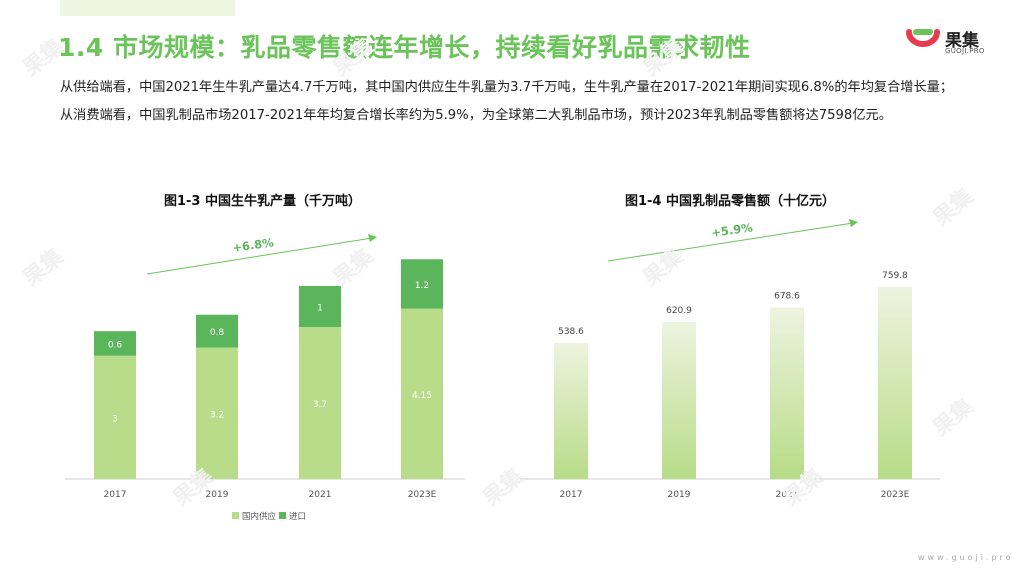 Image resolution: width=1024 pixels, height=576 pixels. What do you see at coordinates (147, 8) in the screenshot?
I see `top-accent-bar` at bounding box center [147, 8].